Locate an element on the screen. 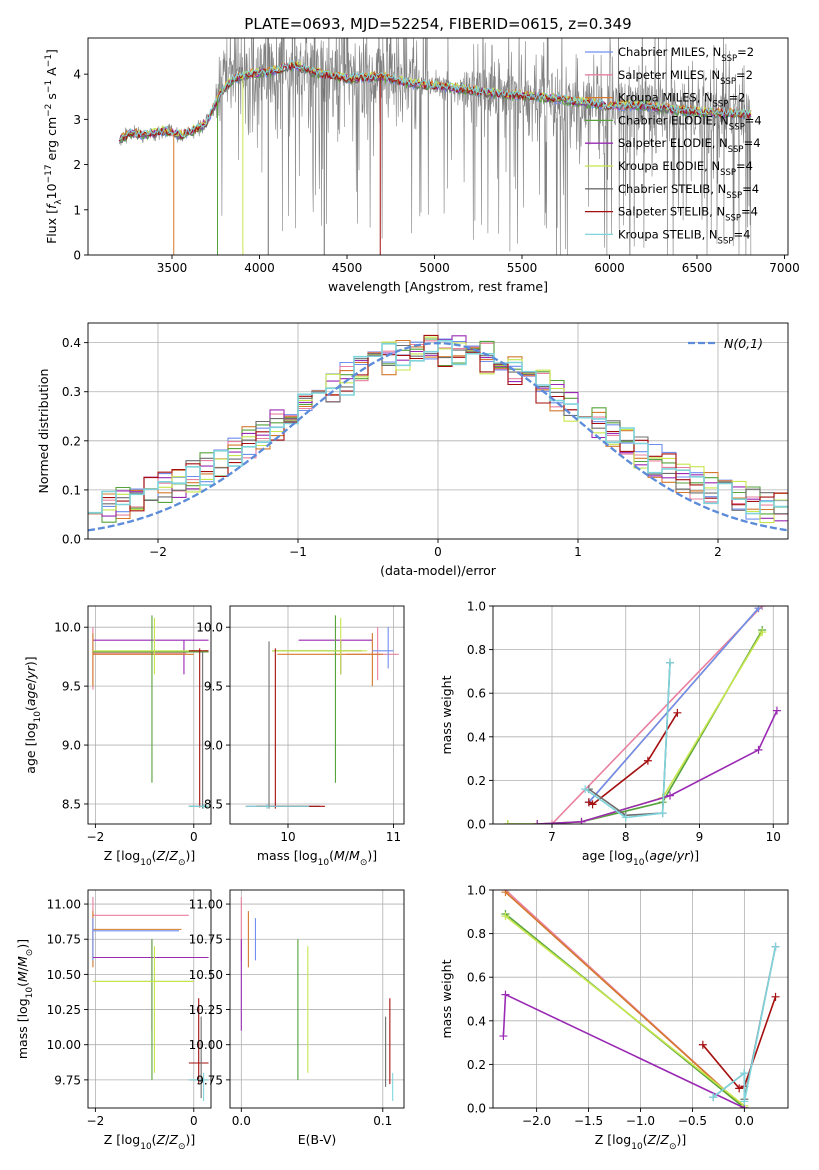 Image resolution: width=819 pixels, height=1170 pixels. legend-entry: Chabrier ELODIE, NSSP=4 is located at coordinates (690, 122).